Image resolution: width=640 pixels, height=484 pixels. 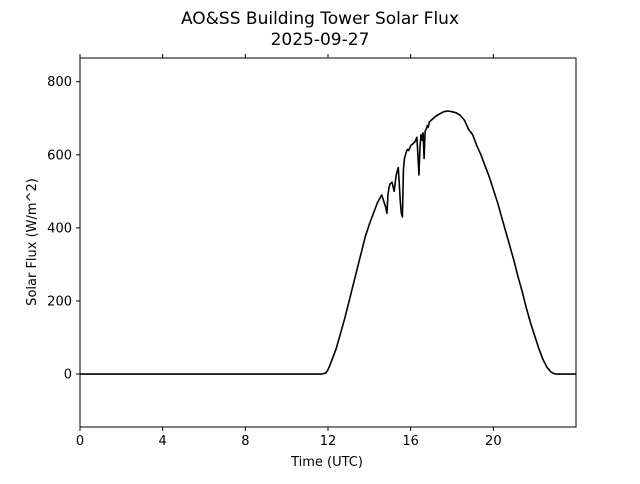 I want to click on y-tick-label-200: 200, so click(x=59, y=301).